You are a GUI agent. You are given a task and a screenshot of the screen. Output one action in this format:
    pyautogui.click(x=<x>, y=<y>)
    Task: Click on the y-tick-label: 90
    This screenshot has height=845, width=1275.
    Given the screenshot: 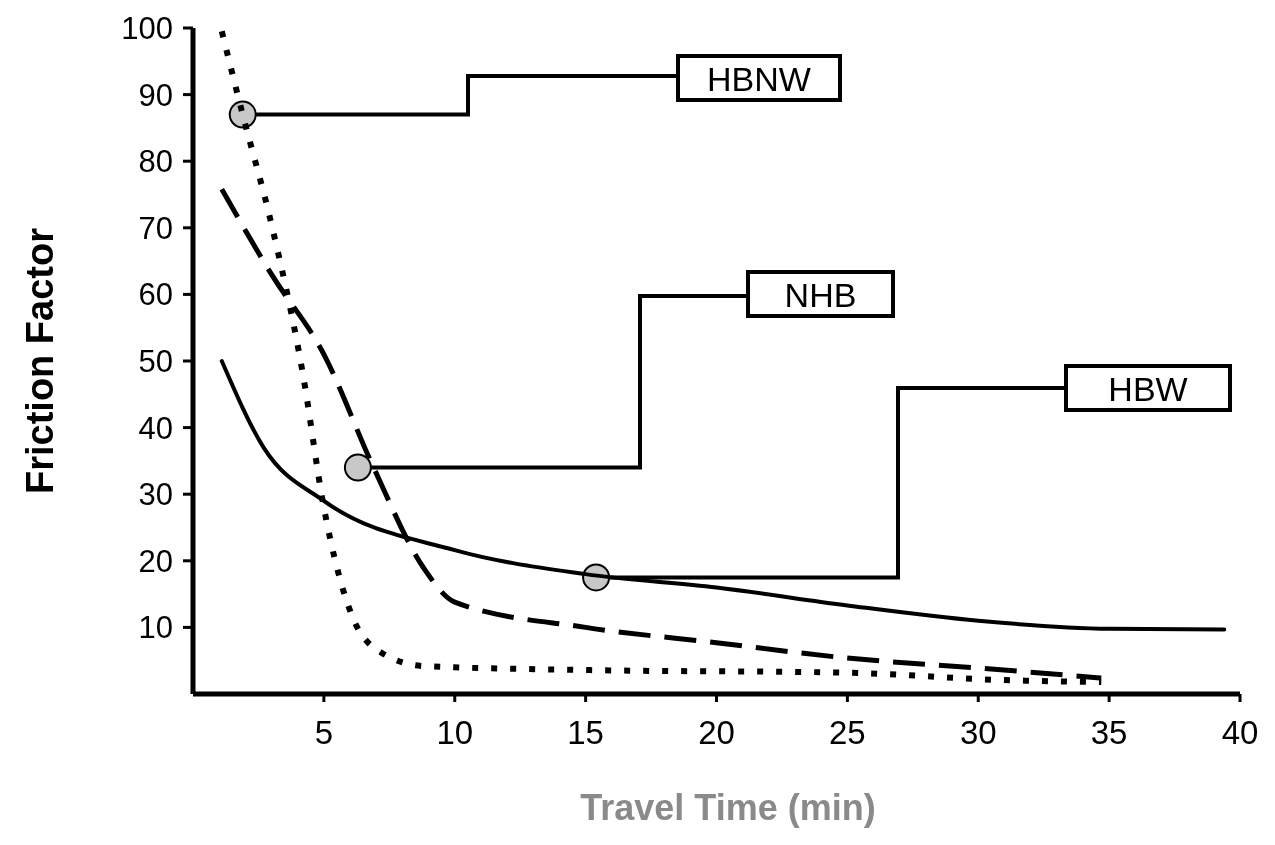 What is the action you would take?
    pyautogui.click(x=155, y=95)
    